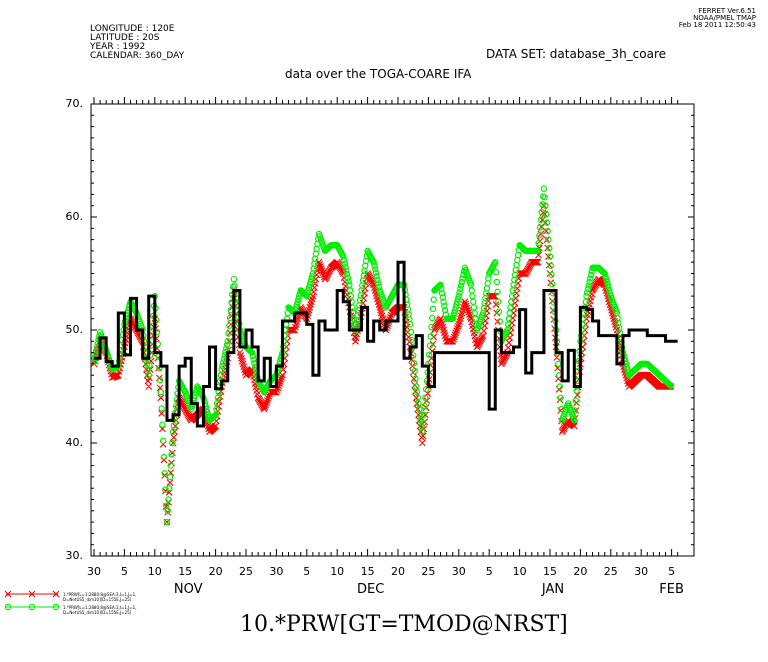 The image size is (768, 662). Describe the element at coordinates (610, 571) in the screenshot. I see `x-tick-label: 25` at that location.